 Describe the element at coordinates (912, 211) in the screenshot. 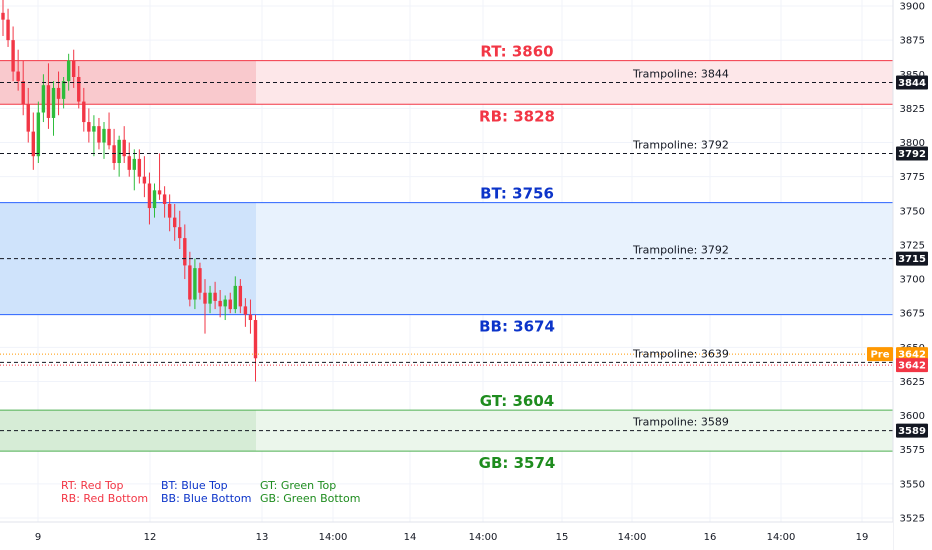

I see `price-tick-label: 3750` at that location.